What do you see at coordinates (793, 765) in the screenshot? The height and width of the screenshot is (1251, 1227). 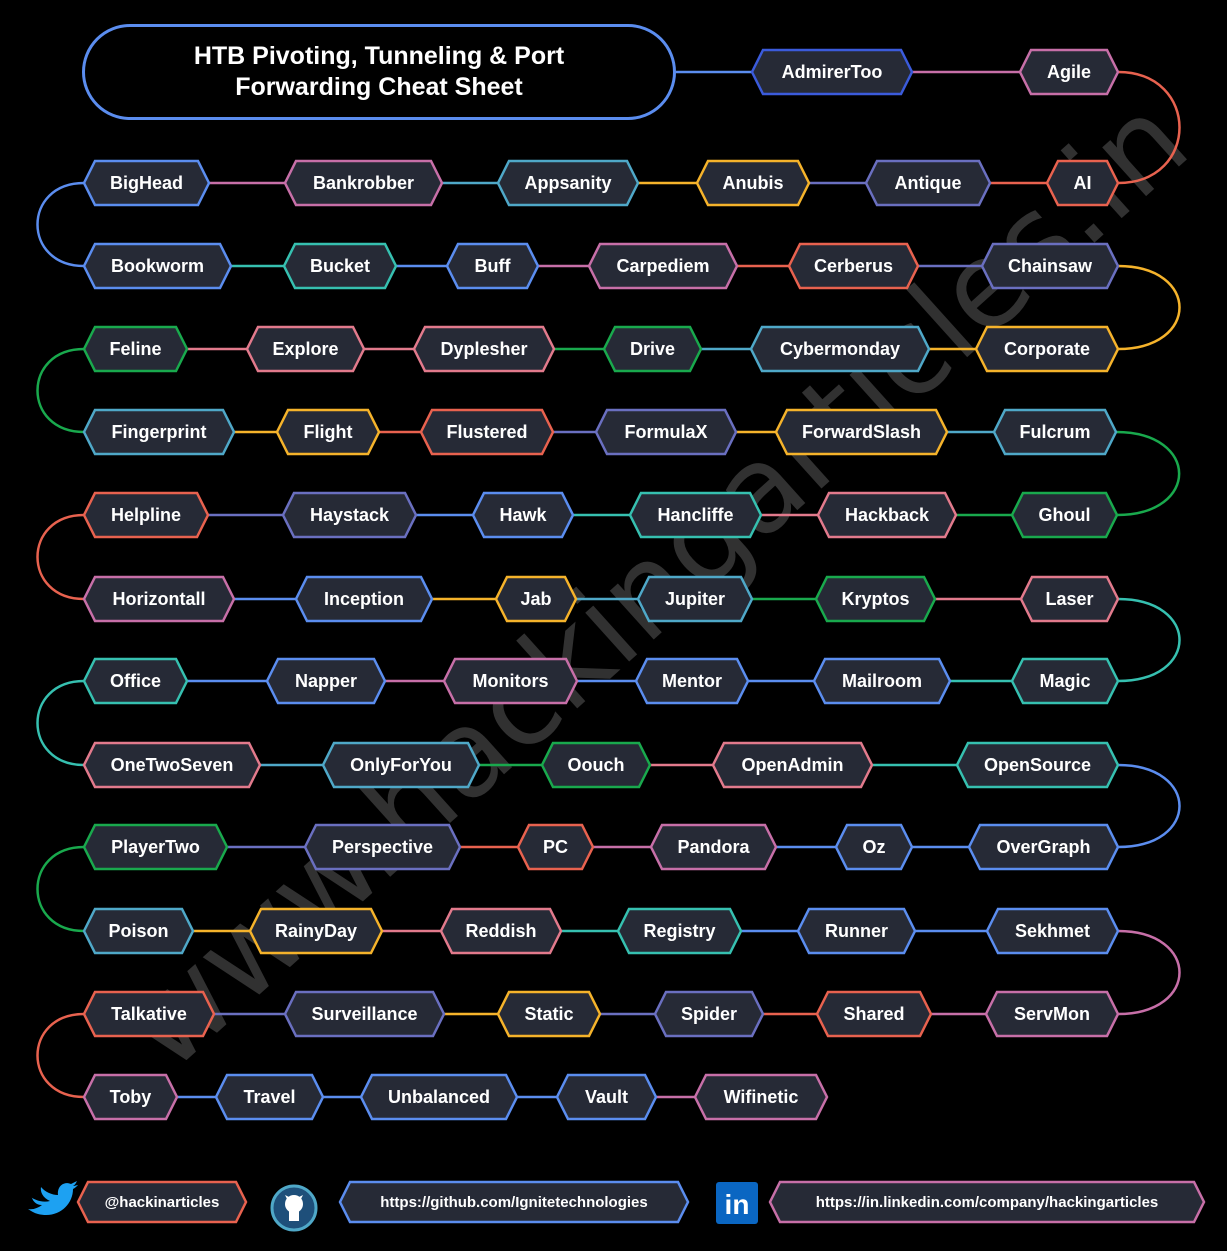 I see `node-label: OpenAdmin` at bounding box center [793, 765].